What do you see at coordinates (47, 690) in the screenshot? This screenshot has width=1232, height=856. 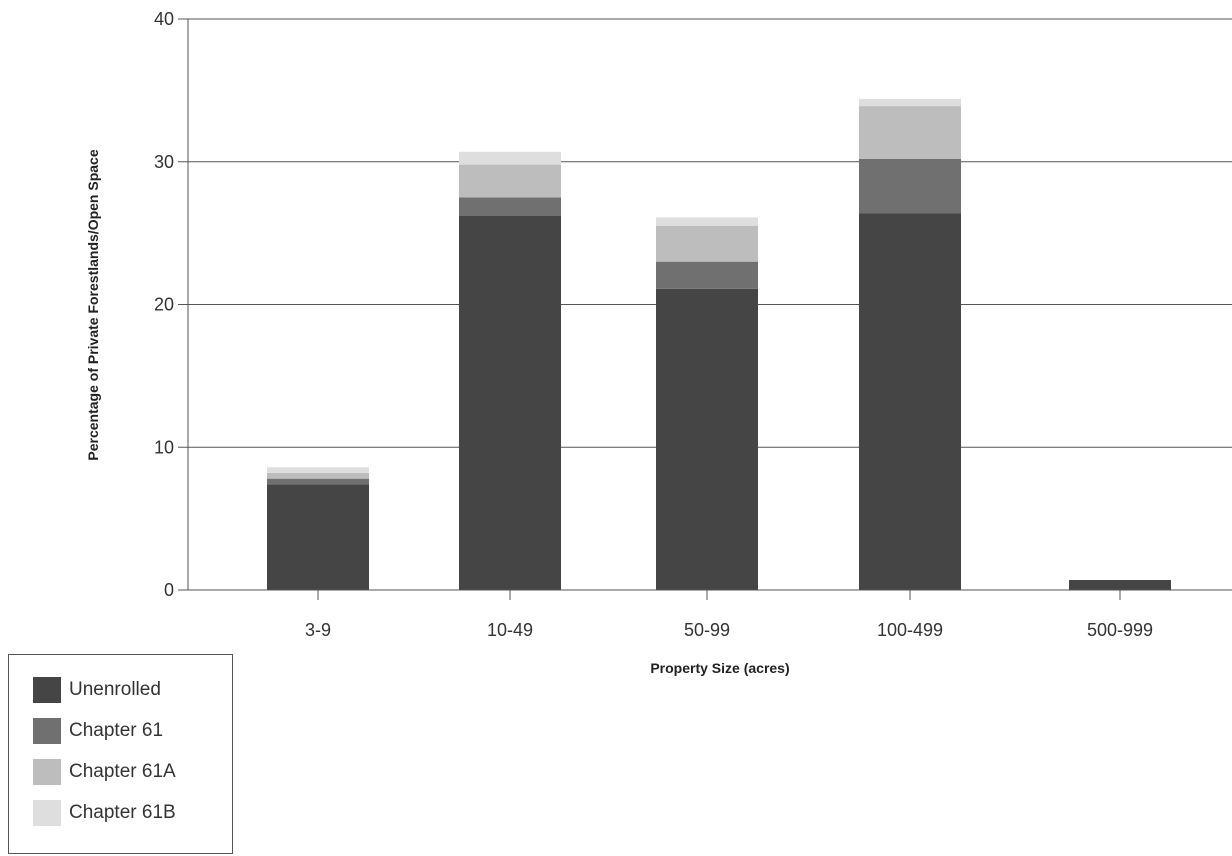 I see `legend-swatch-unenrolled` at bounding box center [47, 690].